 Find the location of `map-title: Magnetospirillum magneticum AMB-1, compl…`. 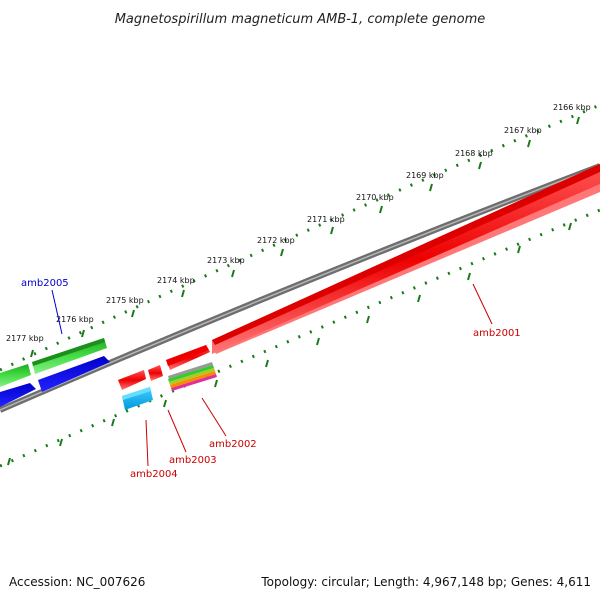

map-title: Magnetospirillum magneticum AMB-1, compl… is located at coordinates (300, 19).